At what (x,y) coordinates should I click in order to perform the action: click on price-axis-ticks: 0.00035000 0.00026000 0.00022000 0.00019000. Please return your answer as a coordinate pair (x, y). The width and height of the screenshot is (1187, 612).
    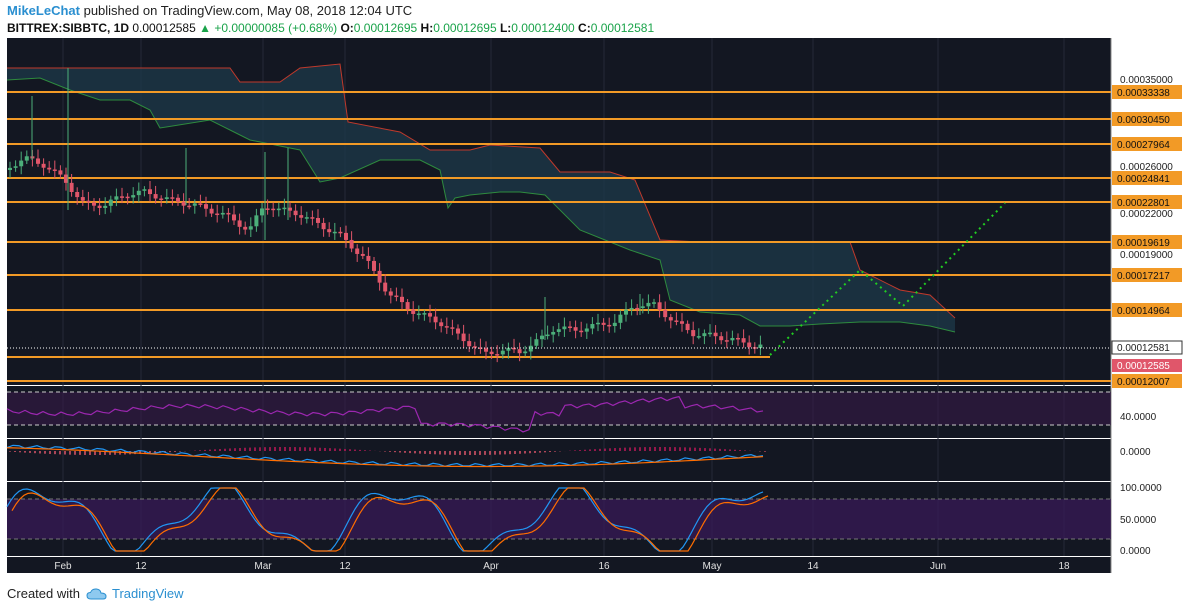
    Looking at the image, I should click on (1146, 168).